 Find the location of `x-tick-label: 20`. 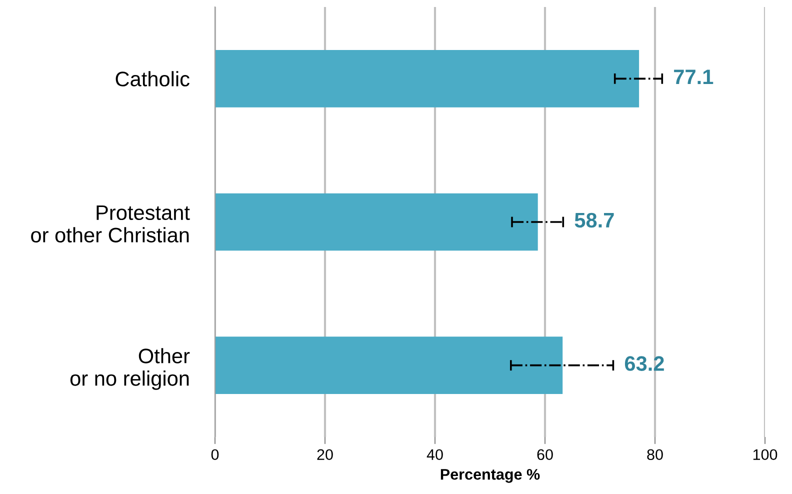

x-tick-label: 20 is located at coordinates (325, 454).